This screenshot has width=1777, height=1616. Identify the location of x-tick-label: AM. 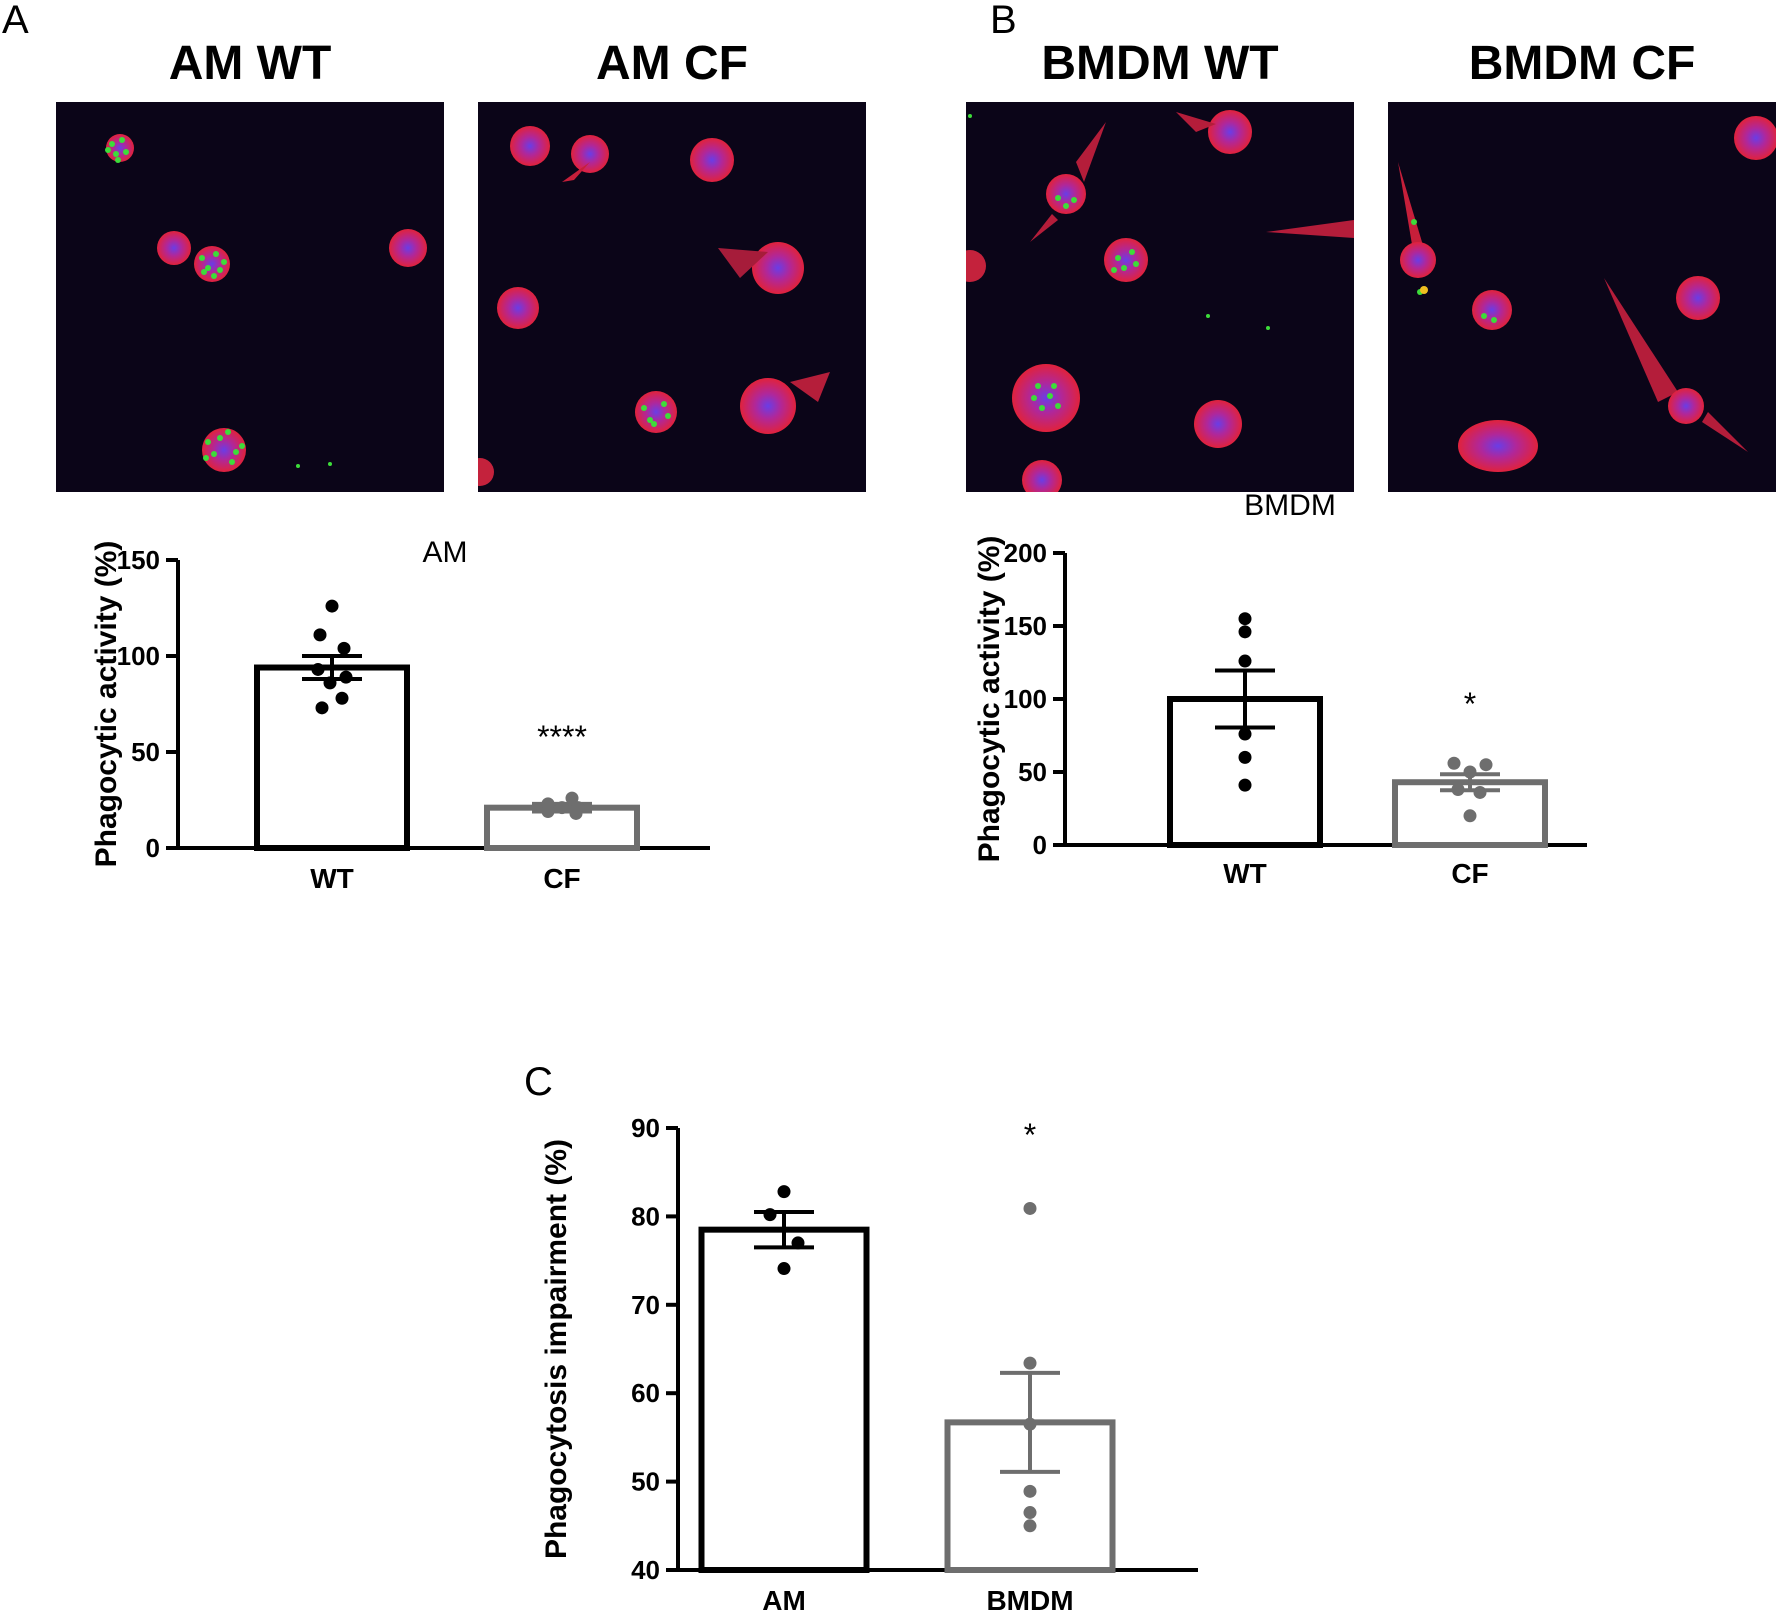
(784, 1600).